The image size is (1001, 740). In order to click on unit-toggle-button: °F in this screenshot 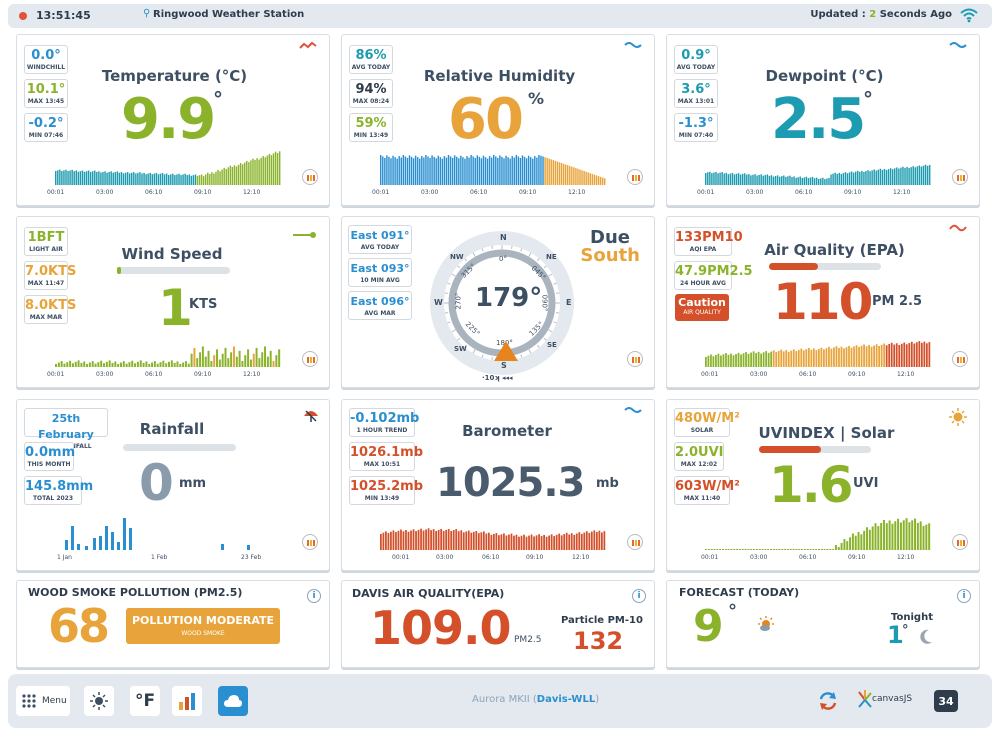, I will do `click(145, 701)`.